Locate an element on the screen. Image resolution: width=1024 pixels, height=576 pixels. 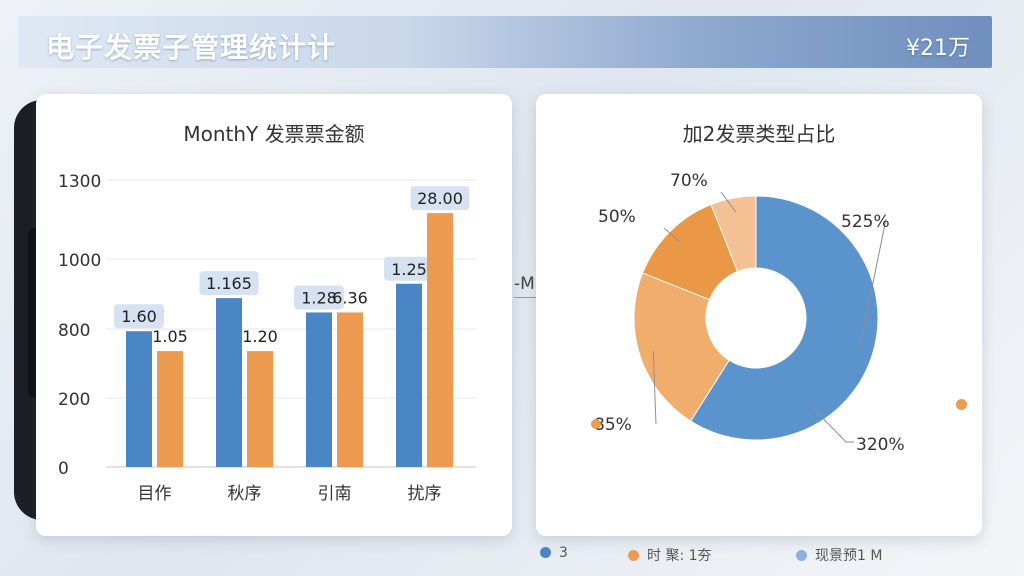
slice-label: 525% is located at coordinates (865, 222).